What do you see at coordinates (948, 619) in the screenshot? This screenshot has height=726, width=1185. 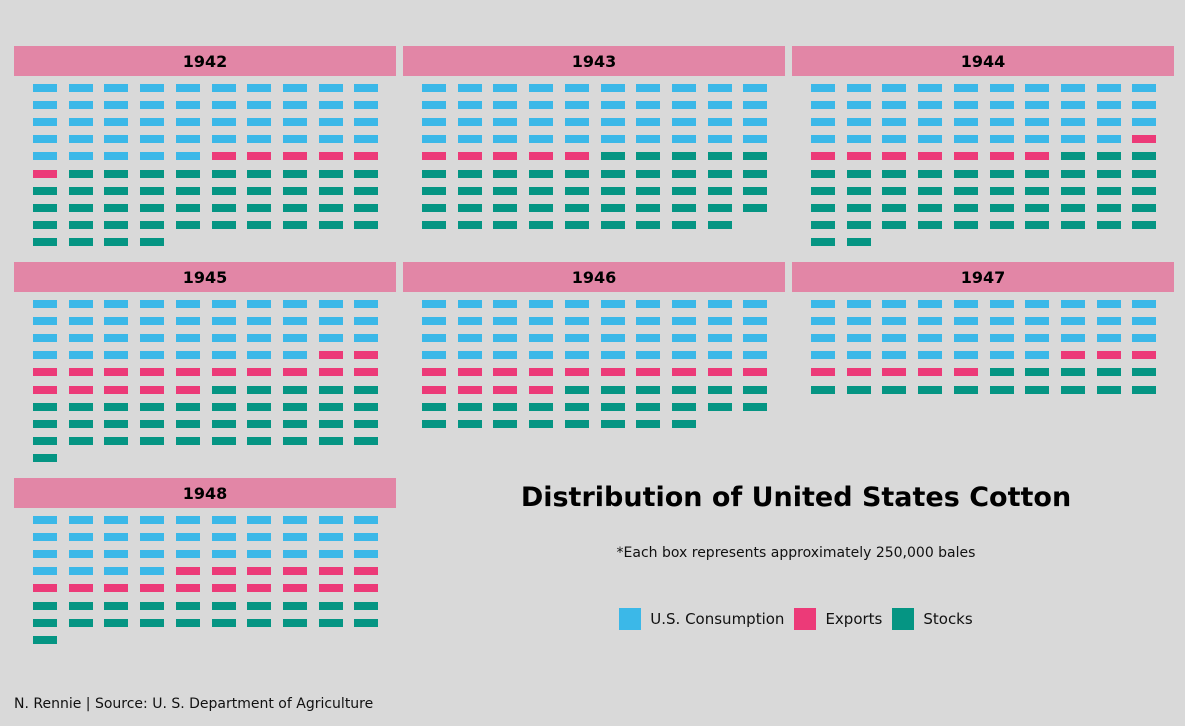 I see `legend-label-stocks: Stocks` at bounding box center [948, 619].